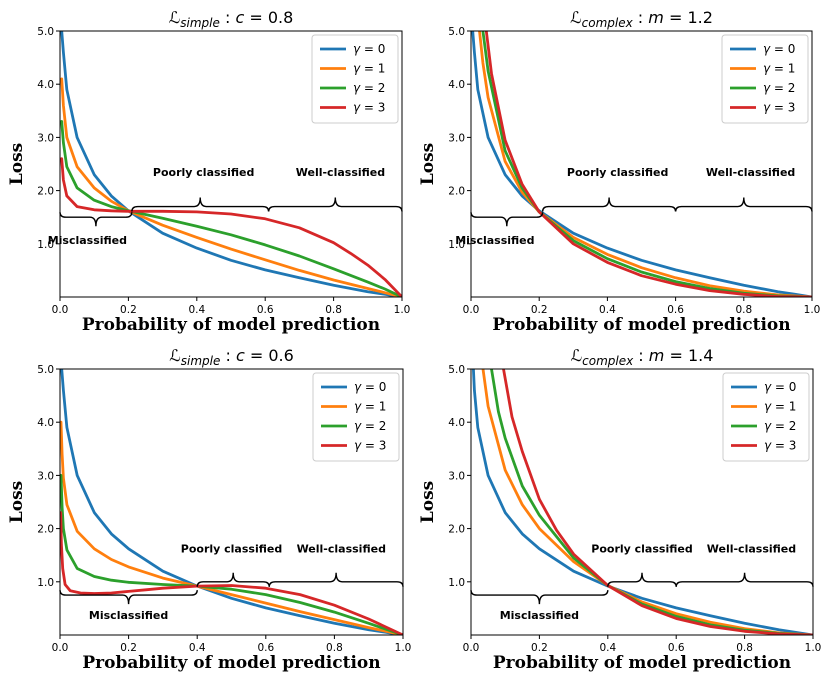 This screenshot has height=681, width=831. What do you see at coordinates (231, 357) in the screenshot?
I see `panel-title: ℒsimple : c = 0.6` at bounding box center [231, 357].